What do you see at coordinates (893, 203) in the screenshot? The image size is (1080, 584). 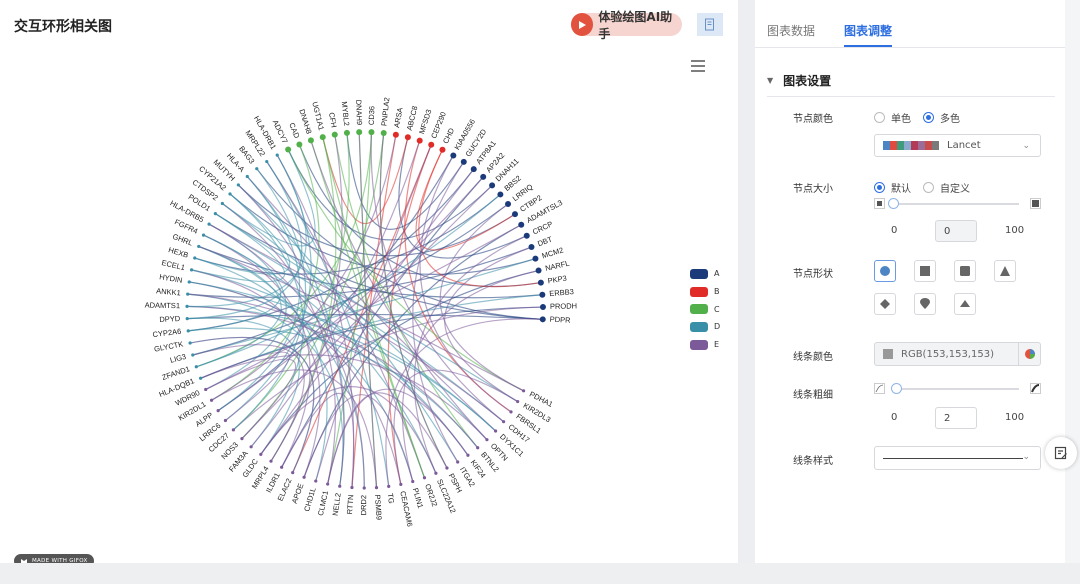 I see `node-size-slider-handle` at bounding box center [893, 203].